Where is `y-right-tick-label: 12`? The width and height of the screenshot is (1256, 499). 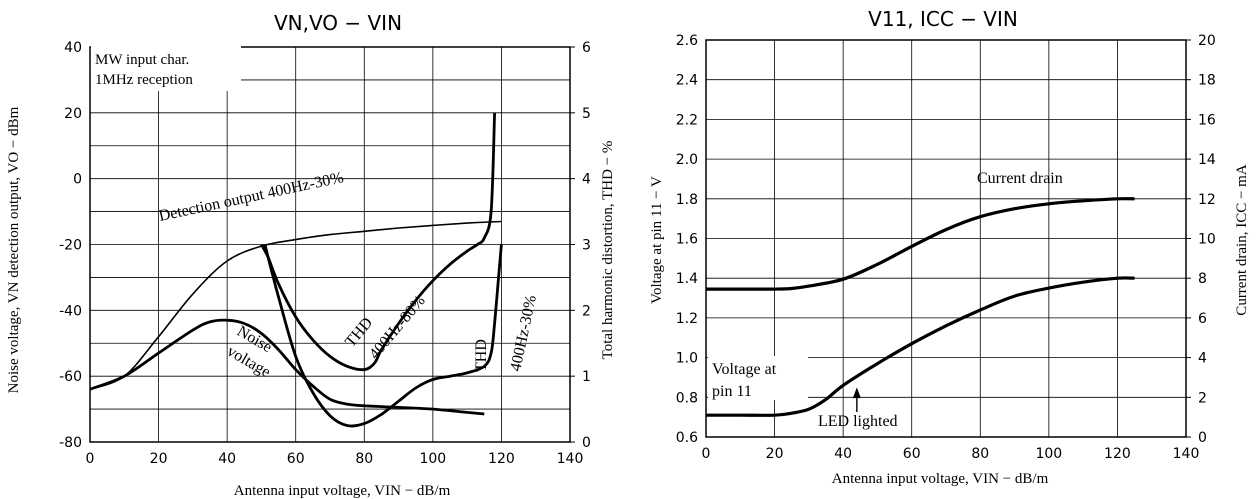 y-right-tick-label: 12 is located at coordinates (1207, 200).